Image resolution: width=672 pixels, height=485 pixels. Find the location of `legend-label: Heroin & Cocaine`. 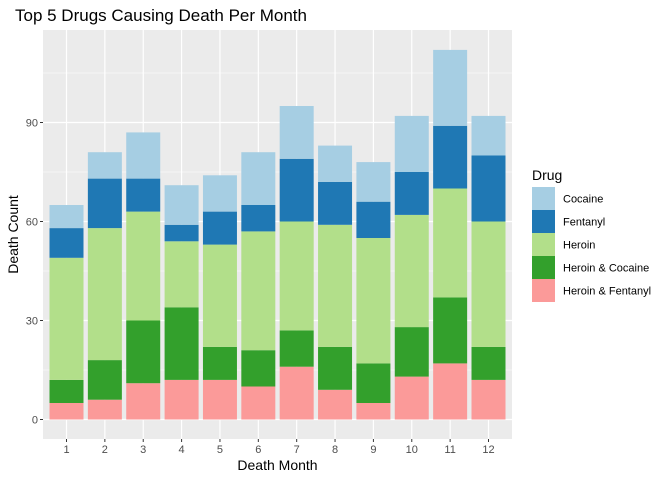

legend-label: Heroin & Cocaine is located at coordinates (606, 269).